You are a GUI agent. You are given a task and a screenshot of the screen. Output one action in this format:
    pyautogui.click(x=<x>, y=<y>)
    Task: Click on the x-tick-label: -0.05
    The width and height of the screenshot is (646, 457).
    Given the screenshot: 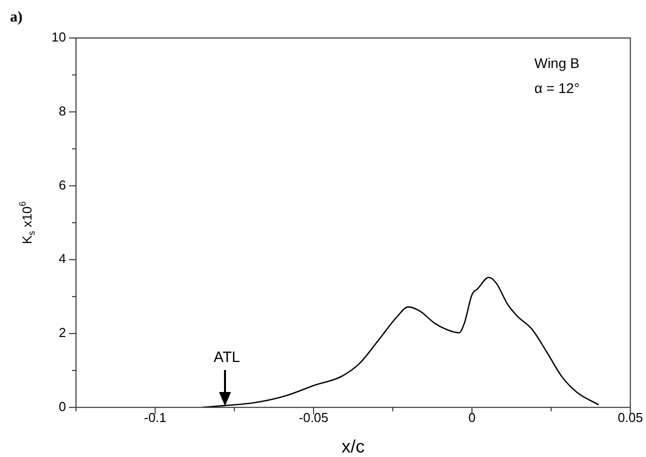 What is the action you would take?
    pyautogui.click(x=313, y=417)
    